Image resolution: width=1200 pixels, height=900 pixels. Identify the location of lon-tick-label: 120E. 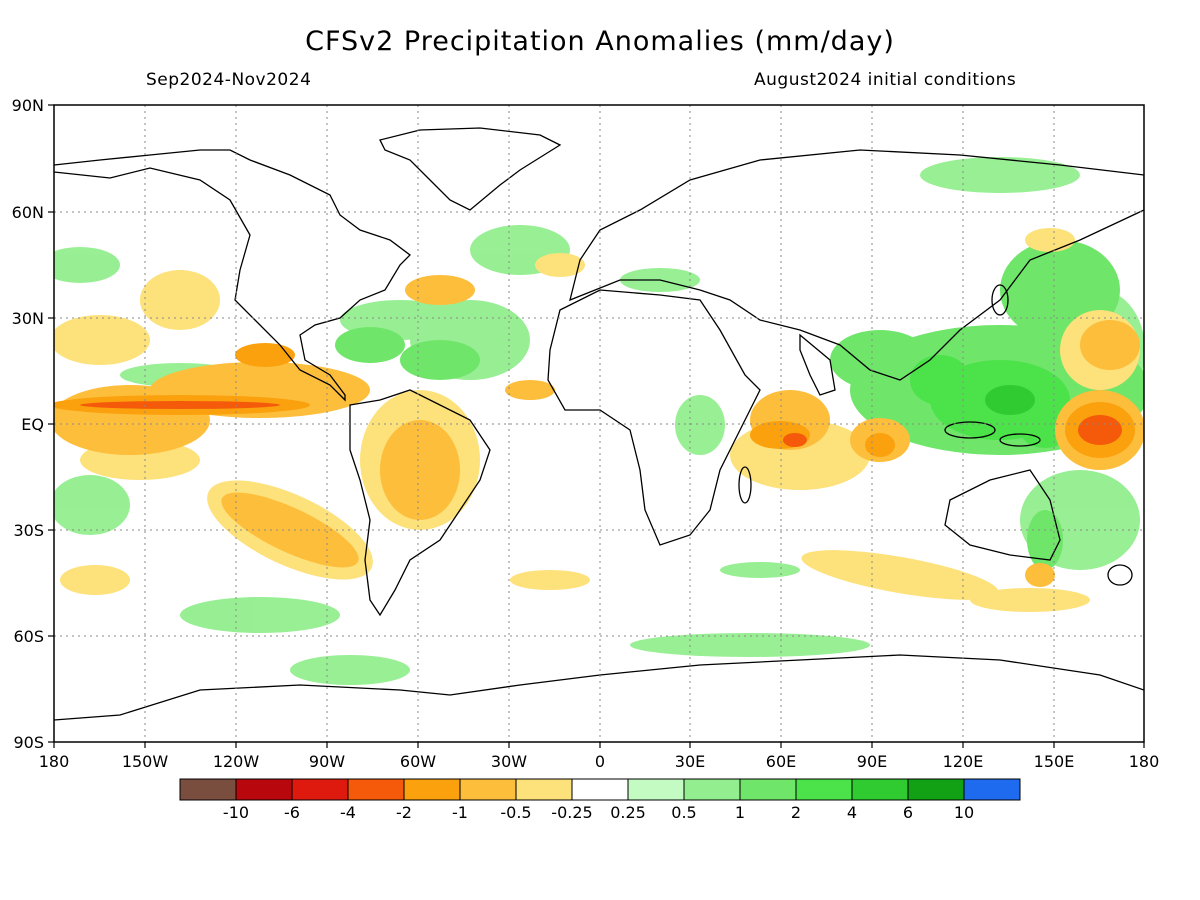
(963, 761).